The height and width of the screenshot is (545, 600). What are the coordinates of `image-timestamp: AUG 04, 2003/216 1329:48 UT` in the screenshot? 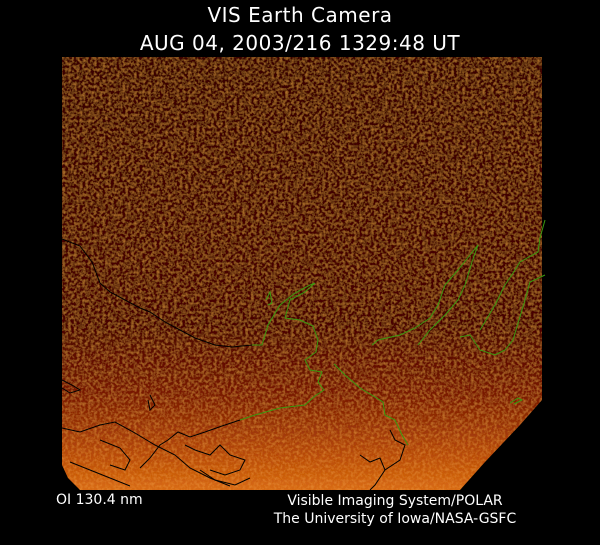 It's located at (300, 43).